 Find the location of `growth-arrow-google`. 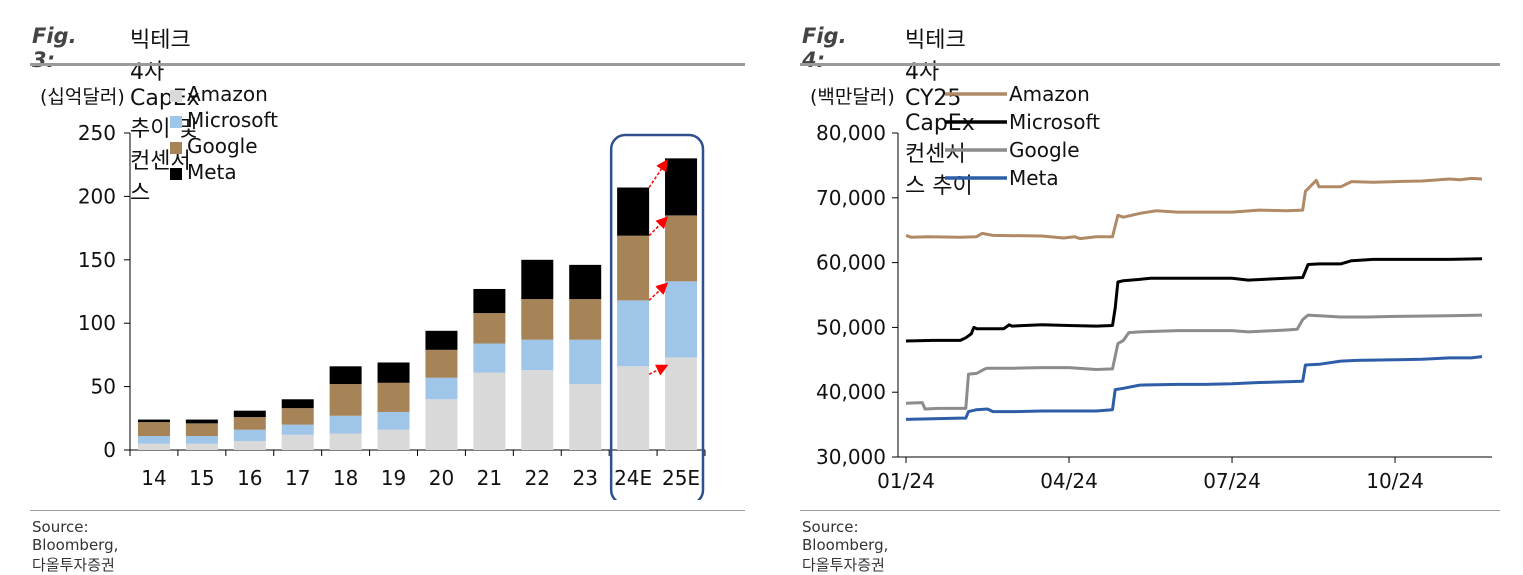

growth-arrow-google is located at coordinates (658, 226).